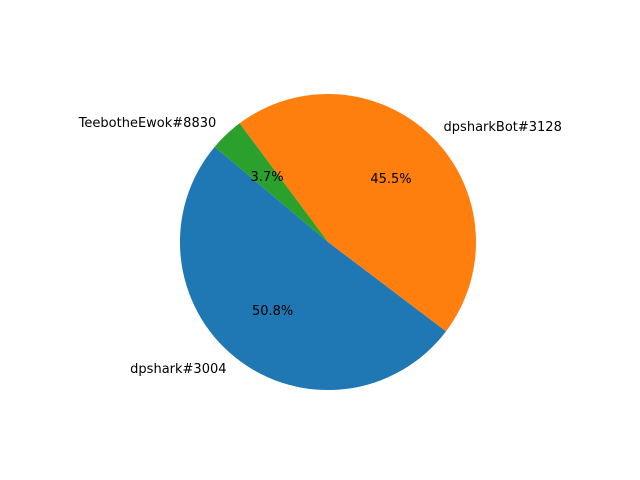  What do you see at coordinates (503, 127) in the screenshot?
I see `slice-label-1: dpsharkBot#3128` at bounding box center [503, 127].